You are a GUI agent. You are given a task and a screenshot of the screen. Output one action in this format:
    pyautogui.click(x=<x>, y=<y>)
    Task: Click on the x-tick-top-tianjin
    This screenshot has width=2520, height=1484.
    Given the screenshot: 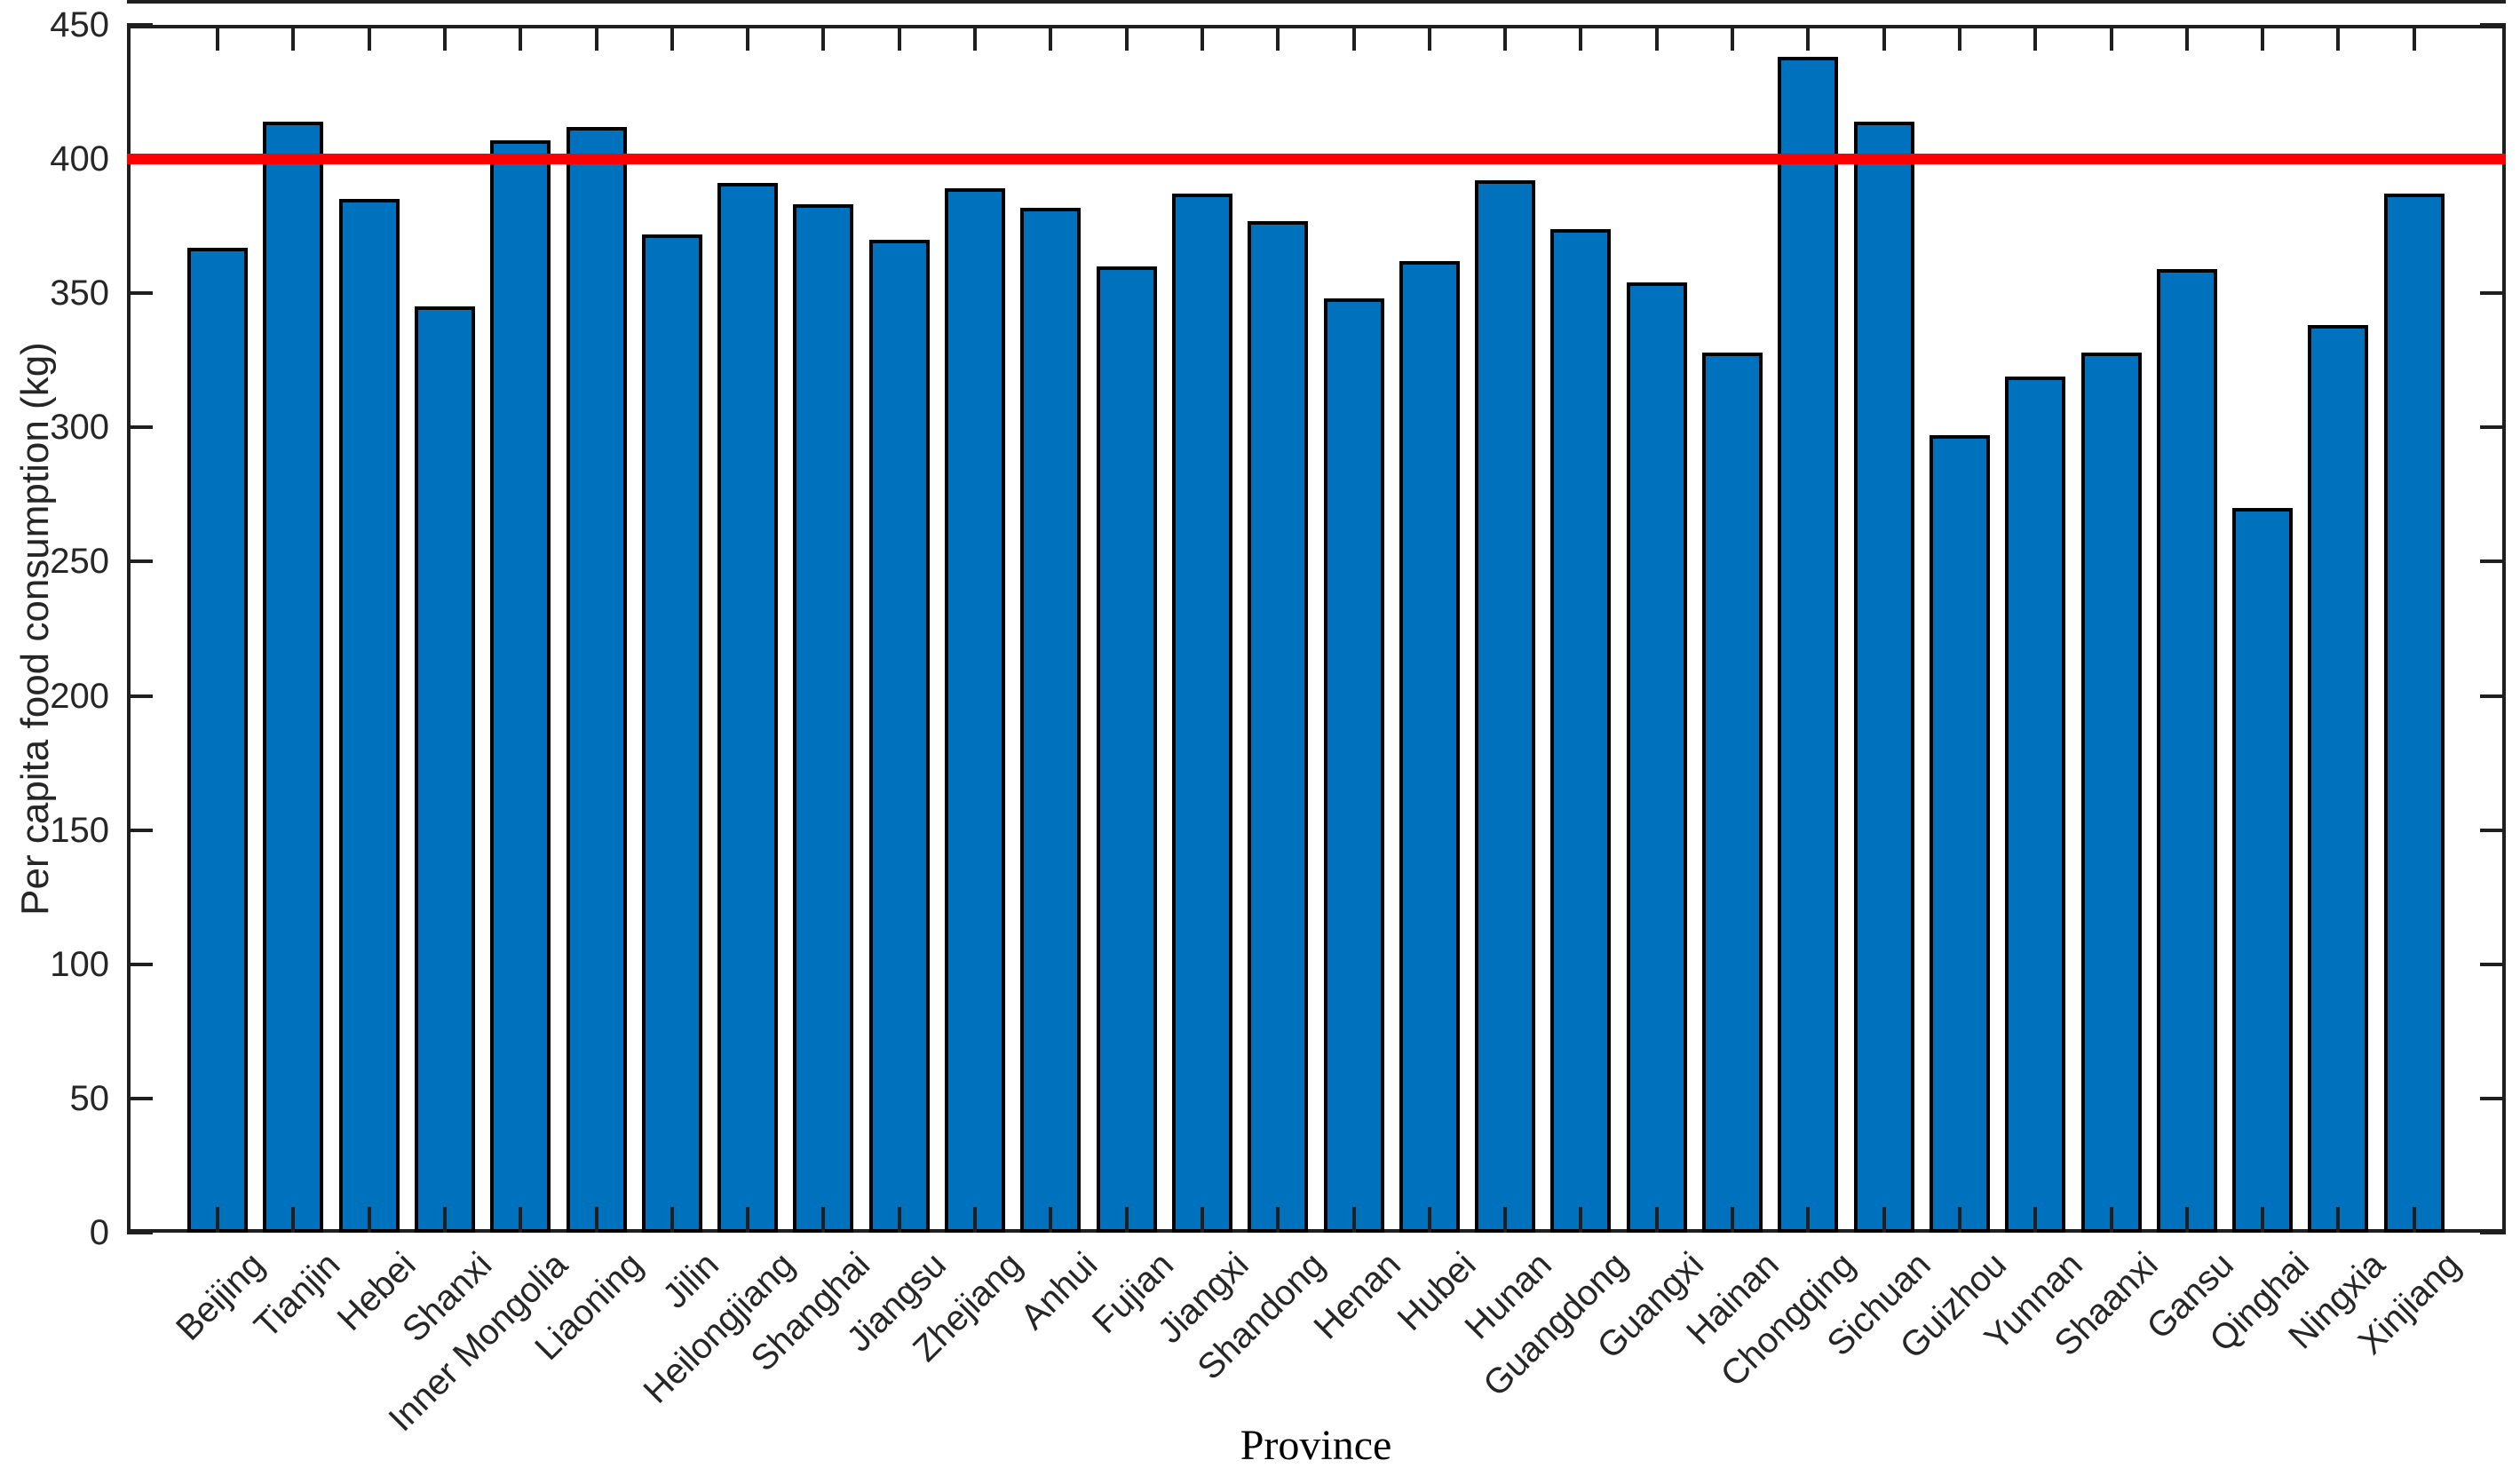 What is the action you would take?
    pyautogui.click(x=293, y=38)
    